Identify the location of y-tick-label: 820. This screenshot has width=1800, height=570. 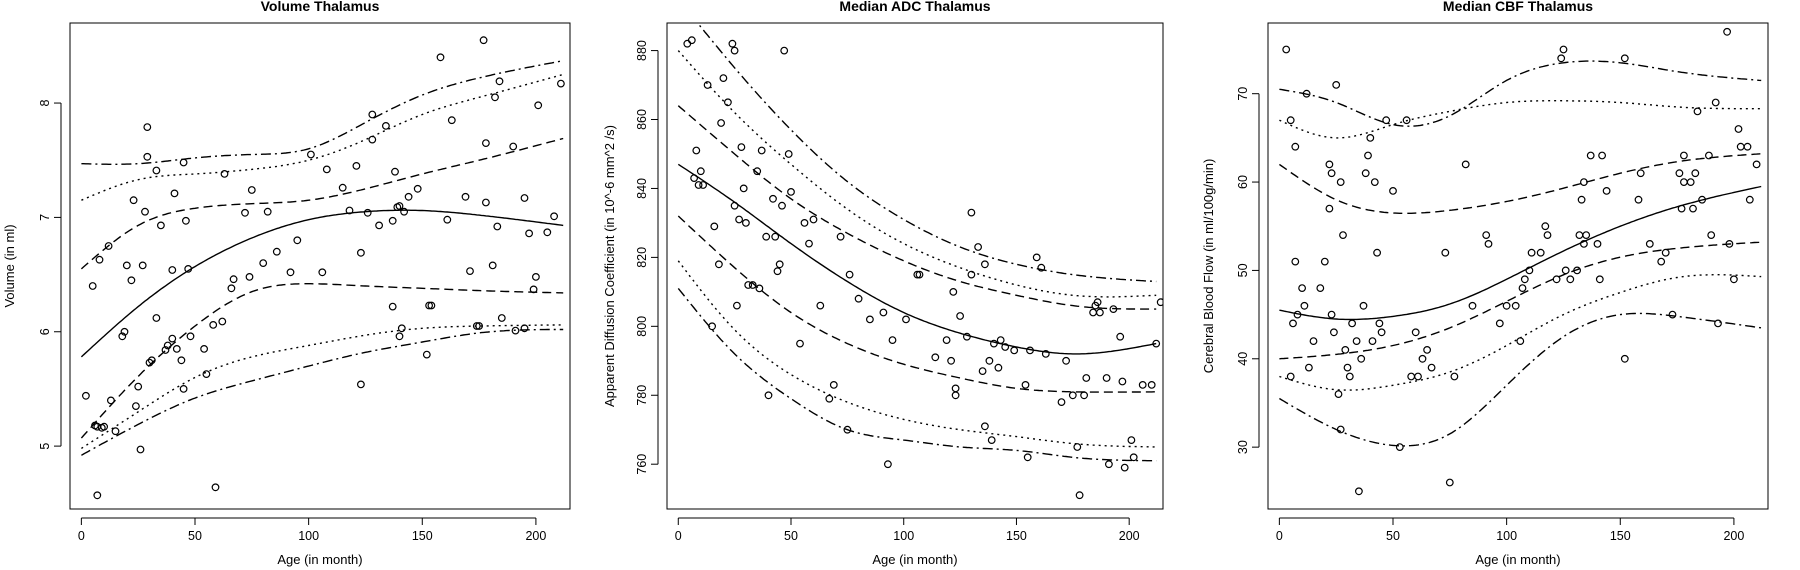
(642, 257).